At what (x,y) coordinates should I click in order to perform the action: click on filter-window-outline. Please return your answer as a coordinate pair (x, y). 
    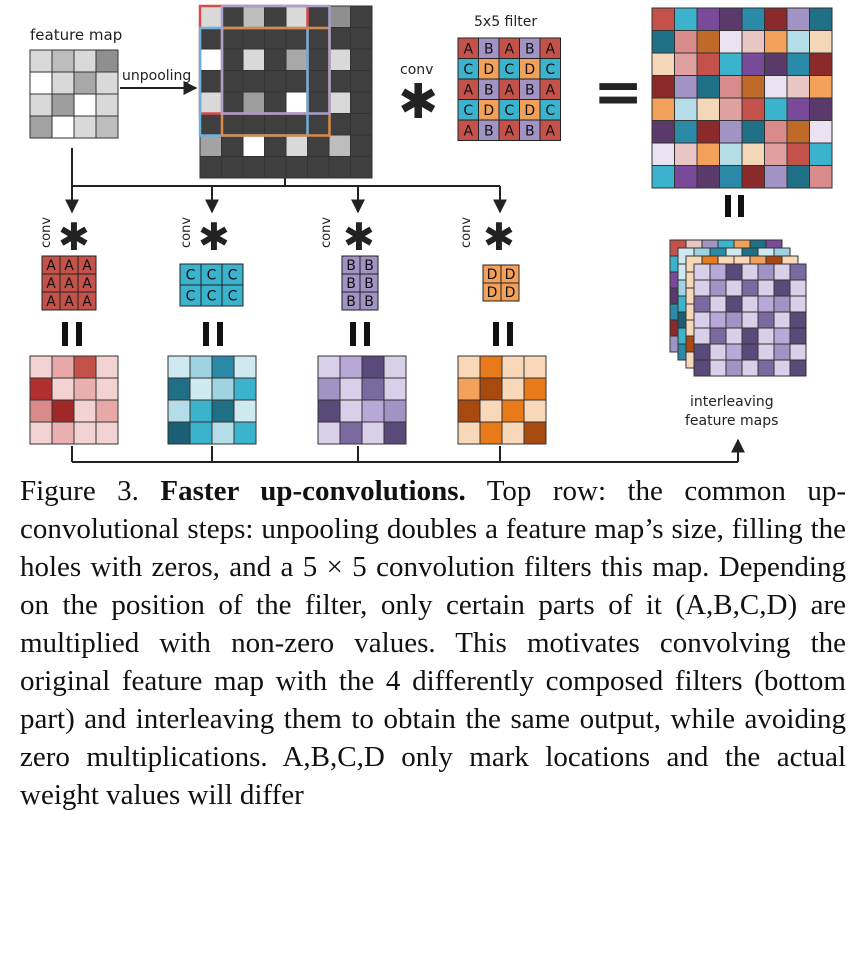
    Looking at the image, I should click on (275, 59).